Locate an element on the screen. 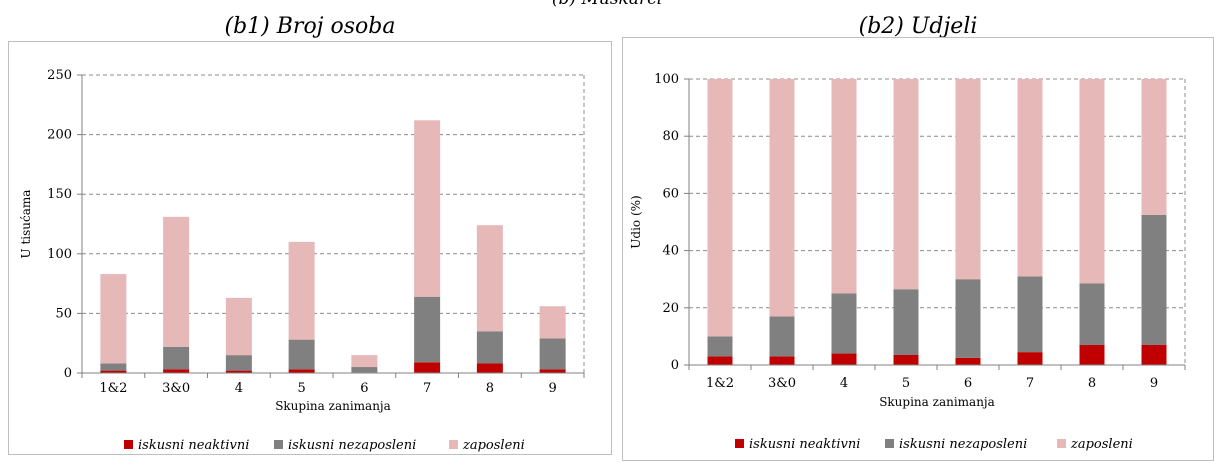 The image size is (1214, 463). y-tick-label: 200 is located at coordinates (59, 135).